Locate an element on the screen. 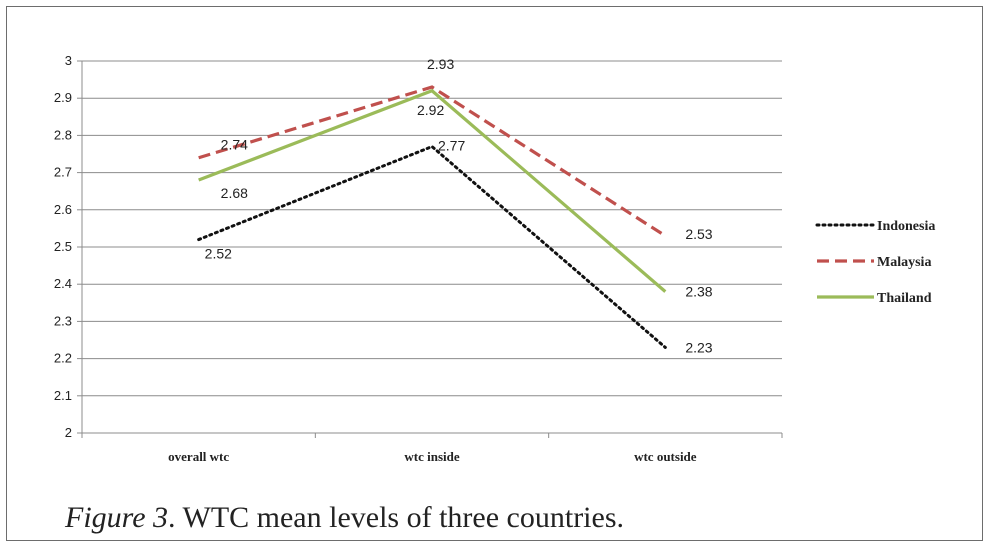 This screenshot has width=990, height=548. y-tick-label: 2.7 is located at coordinates (63, 172).